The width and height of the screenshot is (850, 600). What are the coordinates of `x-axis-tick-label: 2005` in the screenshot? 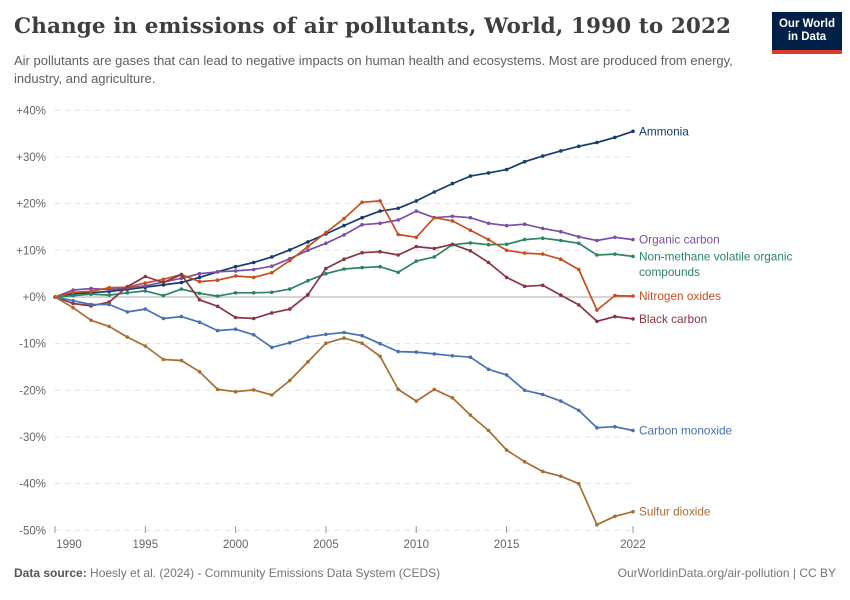 It's located at (326, 545).